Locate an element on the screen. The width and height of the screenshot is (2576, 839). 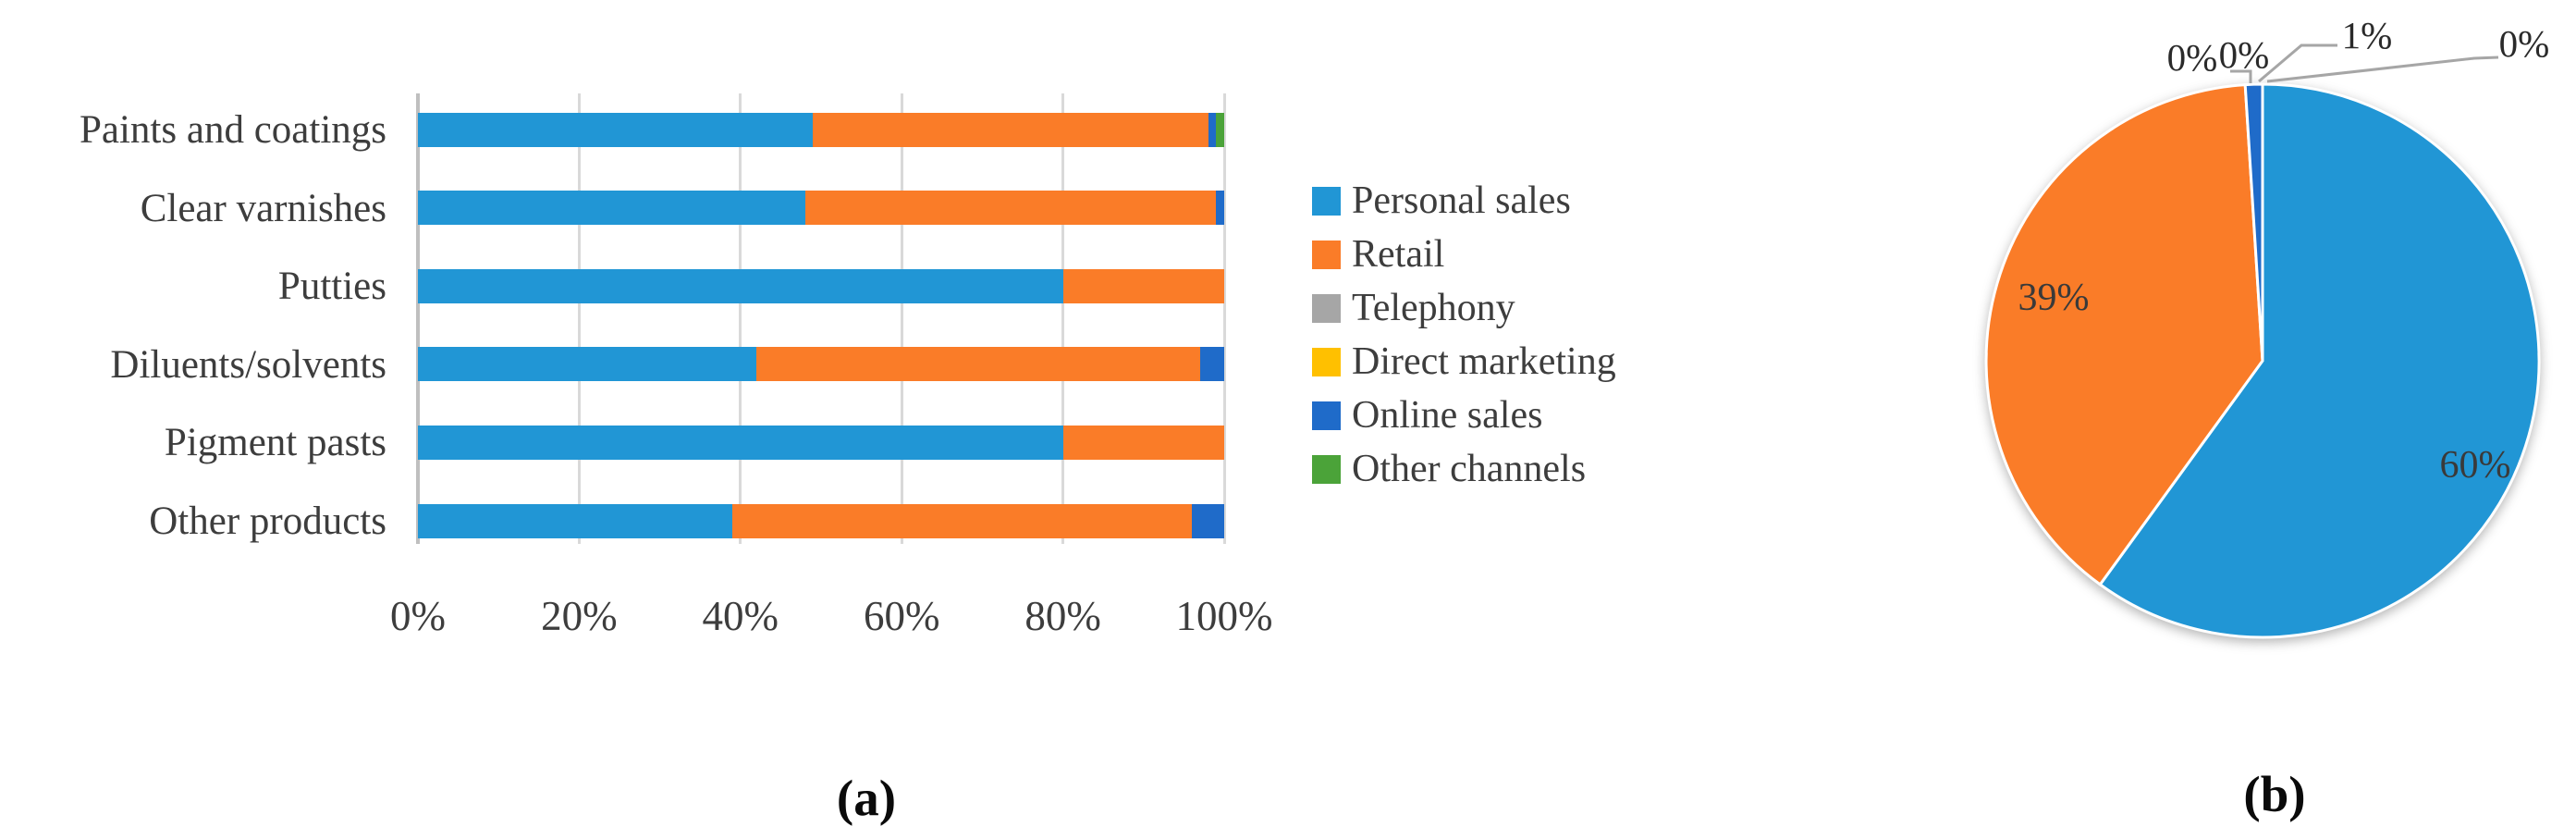
pie-data-label-telephony: 0% is located at coordinates (2192, 57).